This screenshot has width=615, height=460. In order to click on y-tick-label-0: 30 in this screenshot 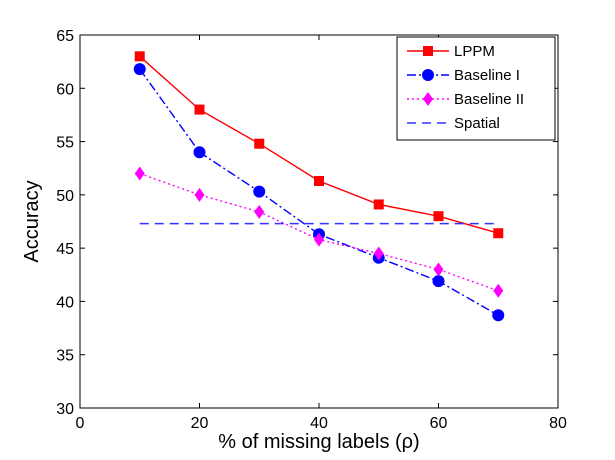, I will do `click(65, 409)`.